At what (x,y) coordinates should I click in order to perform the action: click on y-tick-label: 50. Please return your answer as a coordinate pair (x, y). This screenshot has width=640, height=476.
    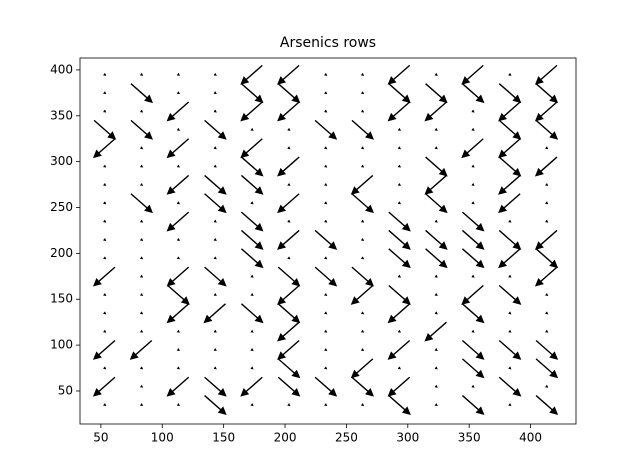
    Looking at the image, I should click on (65, 390).